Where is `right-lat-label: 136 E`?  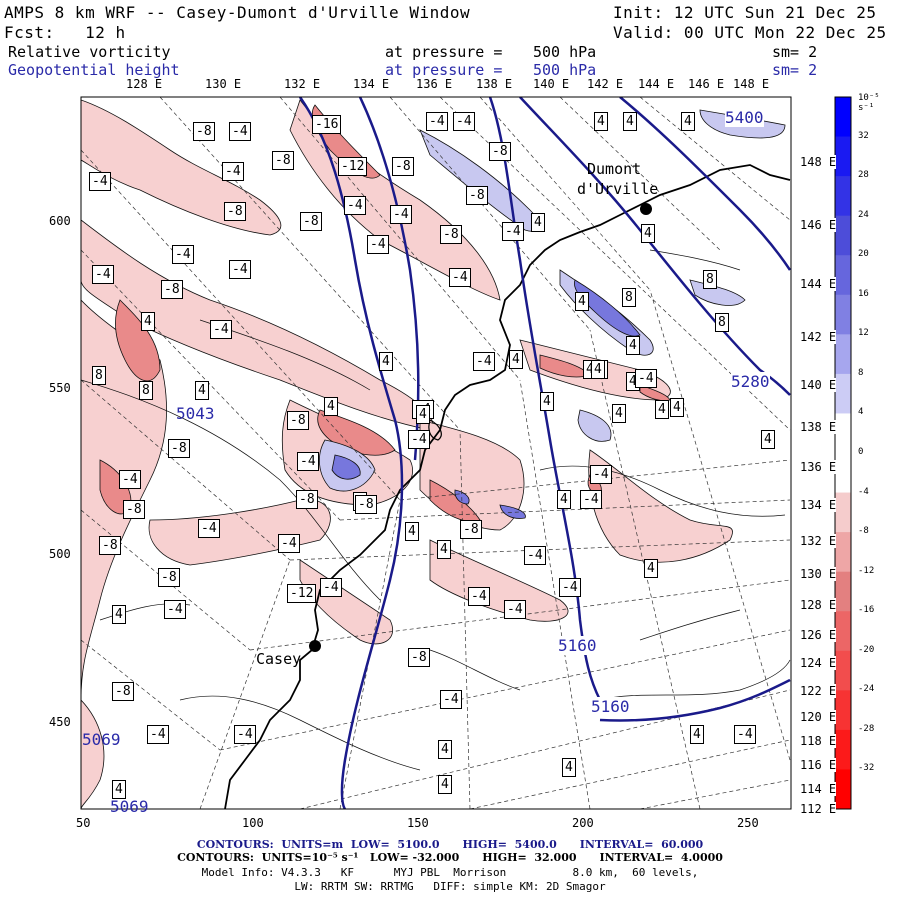
right-lat-label: 136 E is located at coordinates (818, 467).